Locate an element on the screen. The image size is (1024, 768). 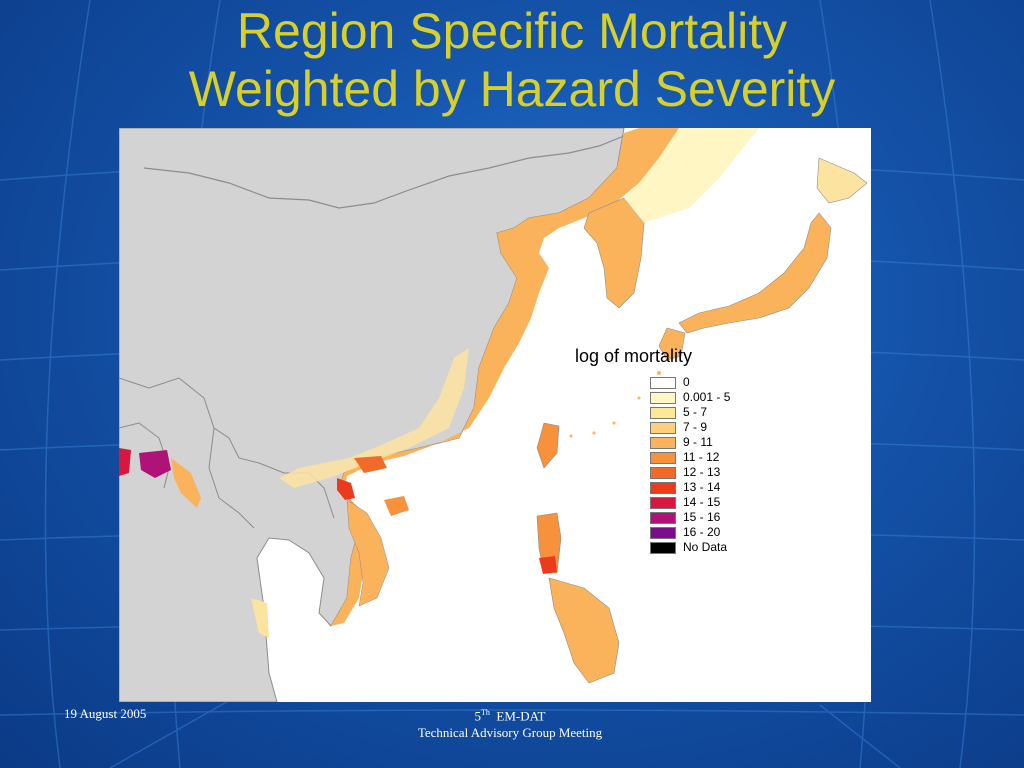
legend-item: 13 - 14 is located at coordinates (710, 488).